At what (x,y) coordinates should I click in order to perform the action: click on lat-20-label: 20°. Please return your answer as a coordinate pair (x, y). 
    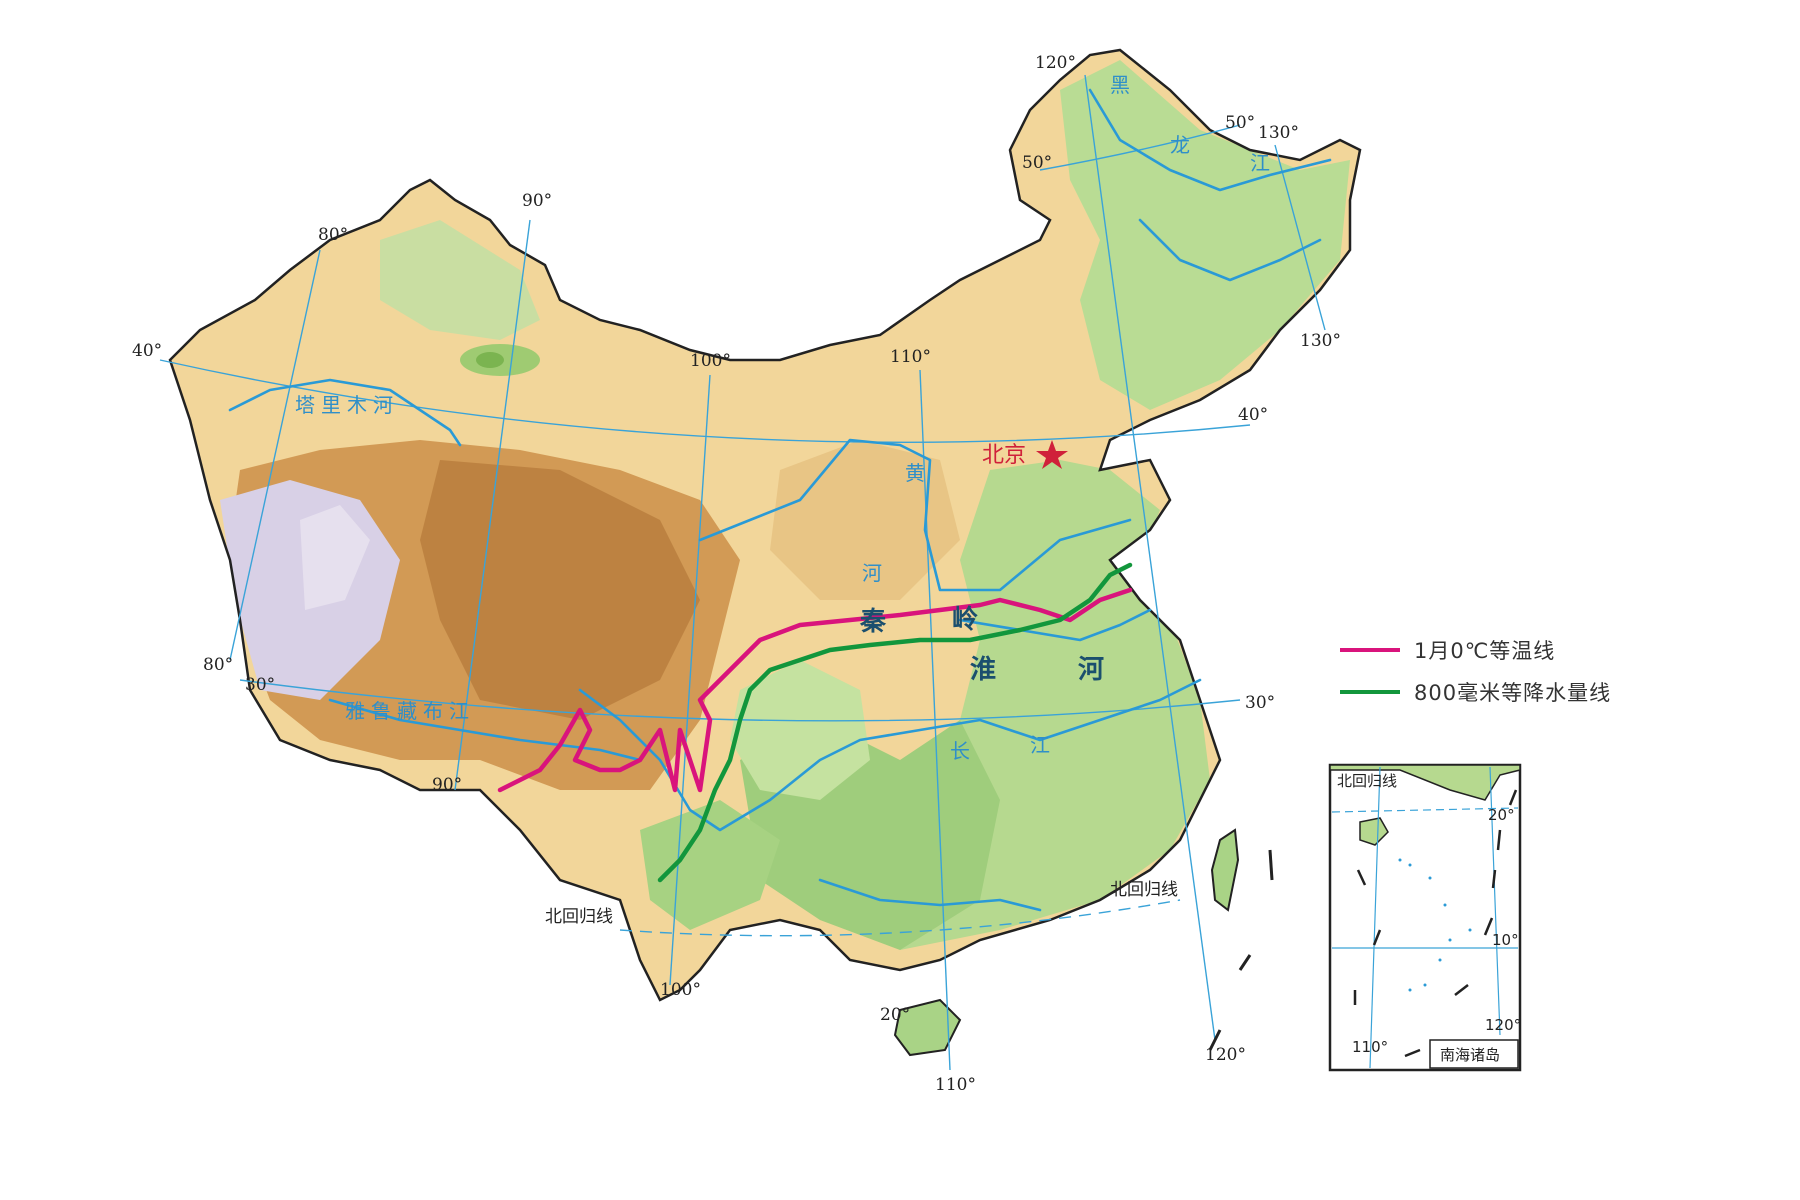
    Looking at the image, I should click on (895, 1015).